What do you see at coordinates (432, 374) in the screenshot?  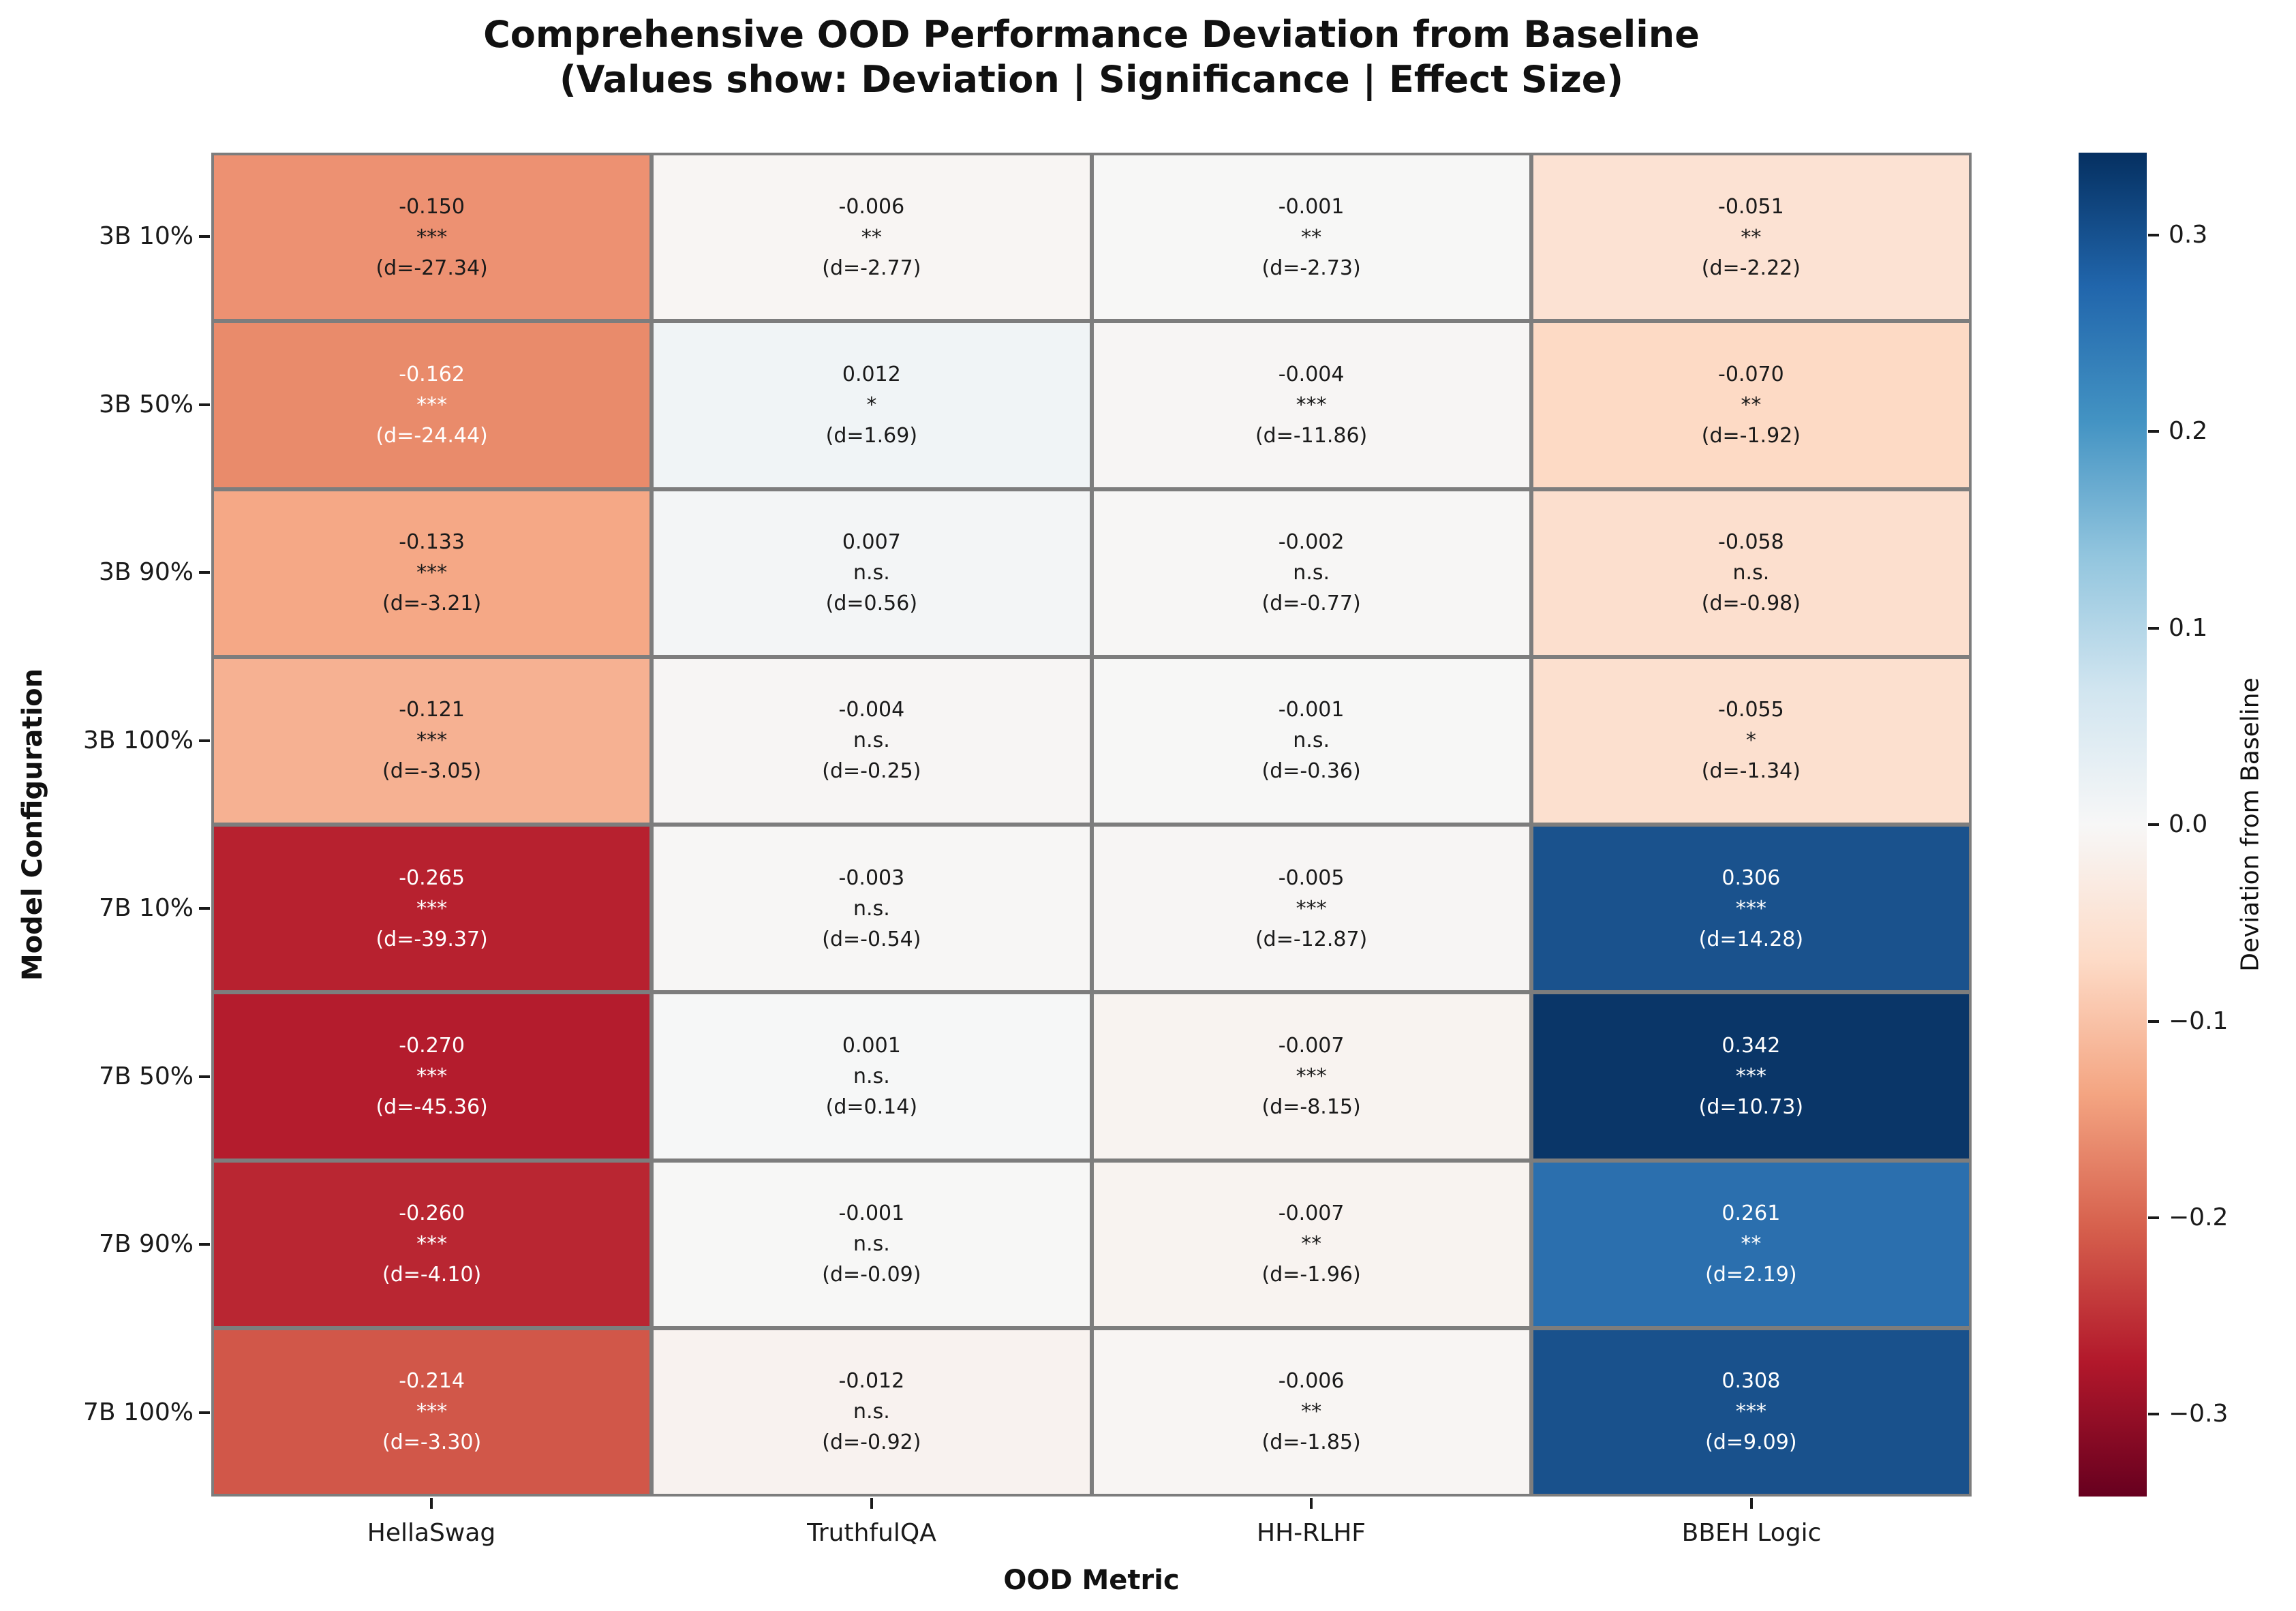 I see `cell-value: -0.162` at bounding box center [432, 374].